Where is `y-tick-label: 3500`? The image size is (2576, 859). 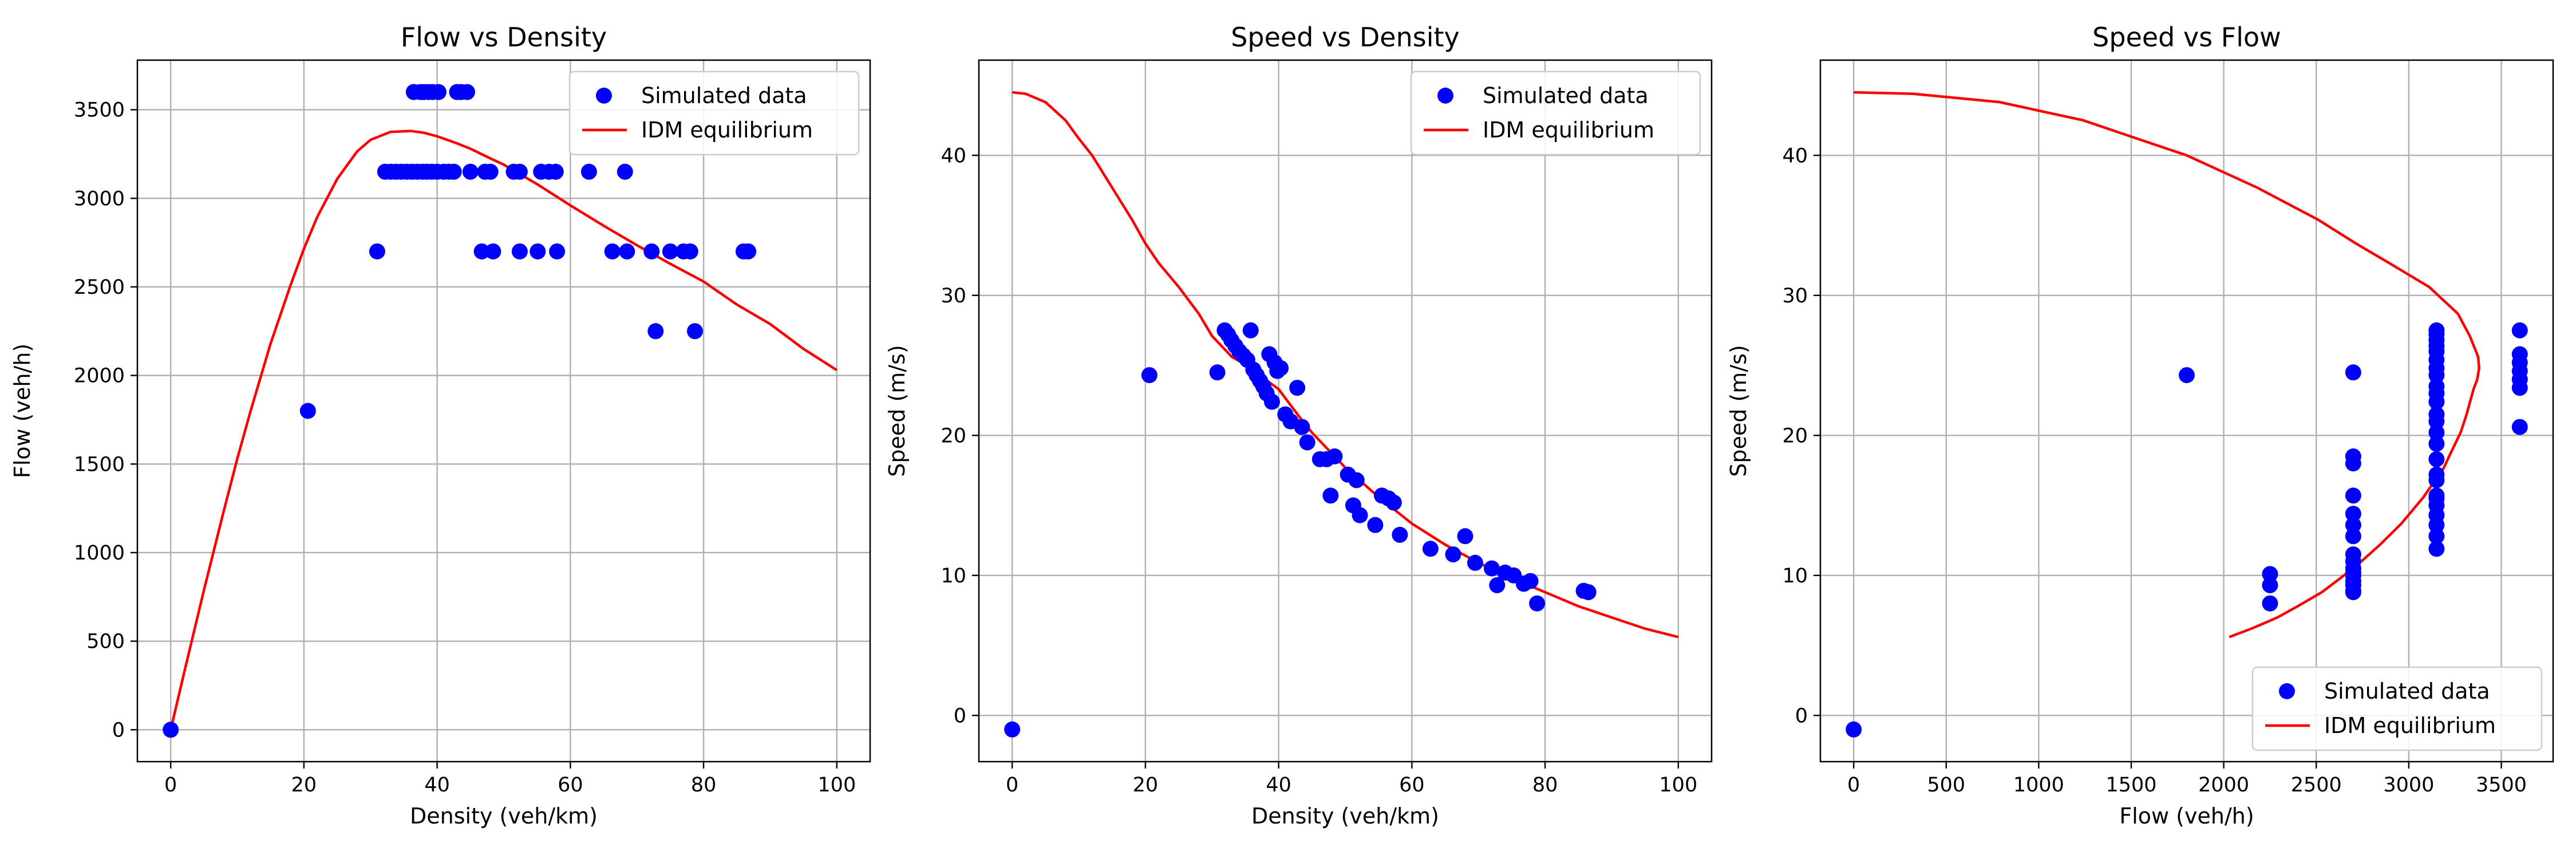
y-tick-label: 3500 is located at coordinates (99, 110).